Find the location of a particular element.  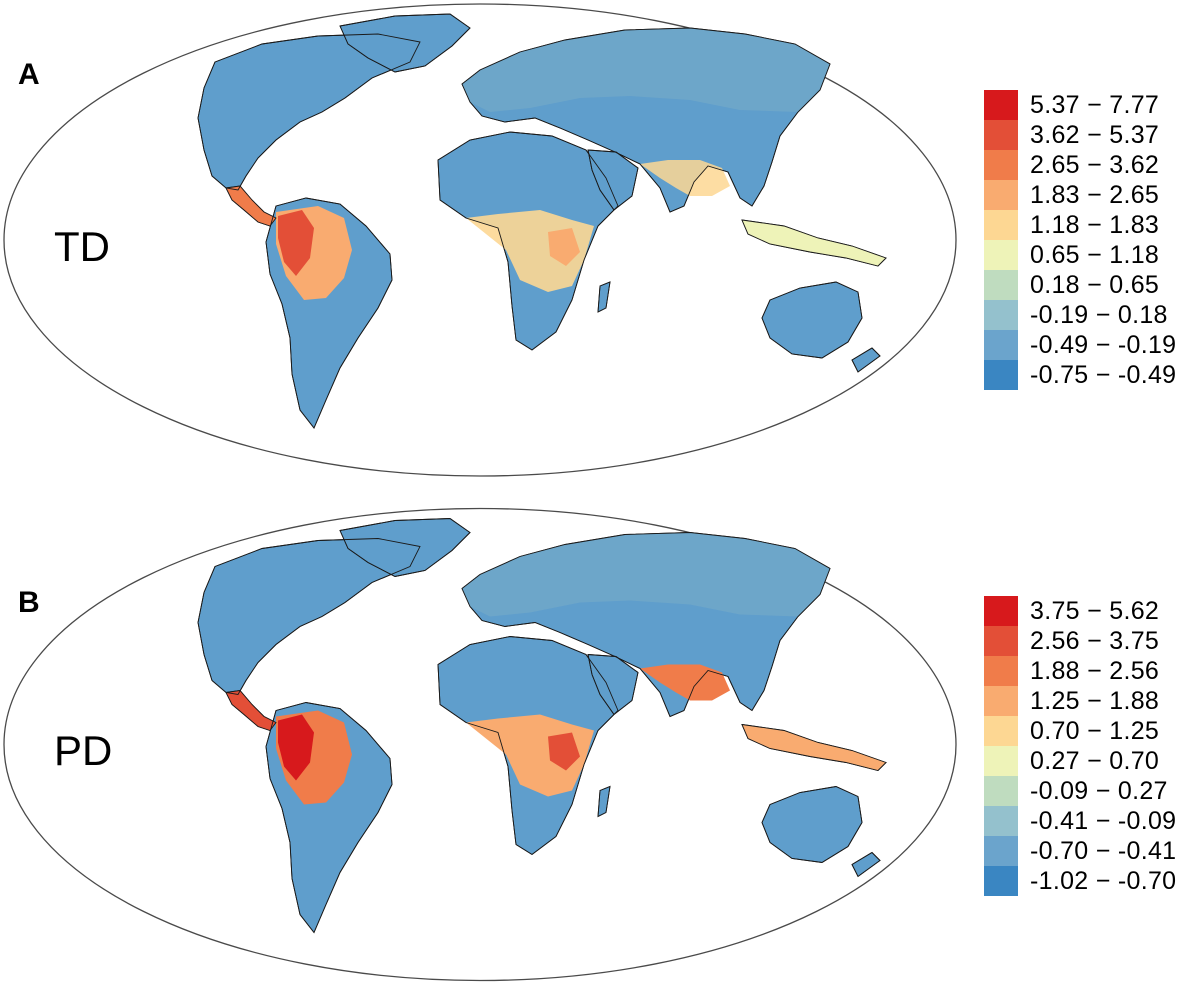

legend-row: 5.37 − 7.77 is located at coordinates (1080, 105).